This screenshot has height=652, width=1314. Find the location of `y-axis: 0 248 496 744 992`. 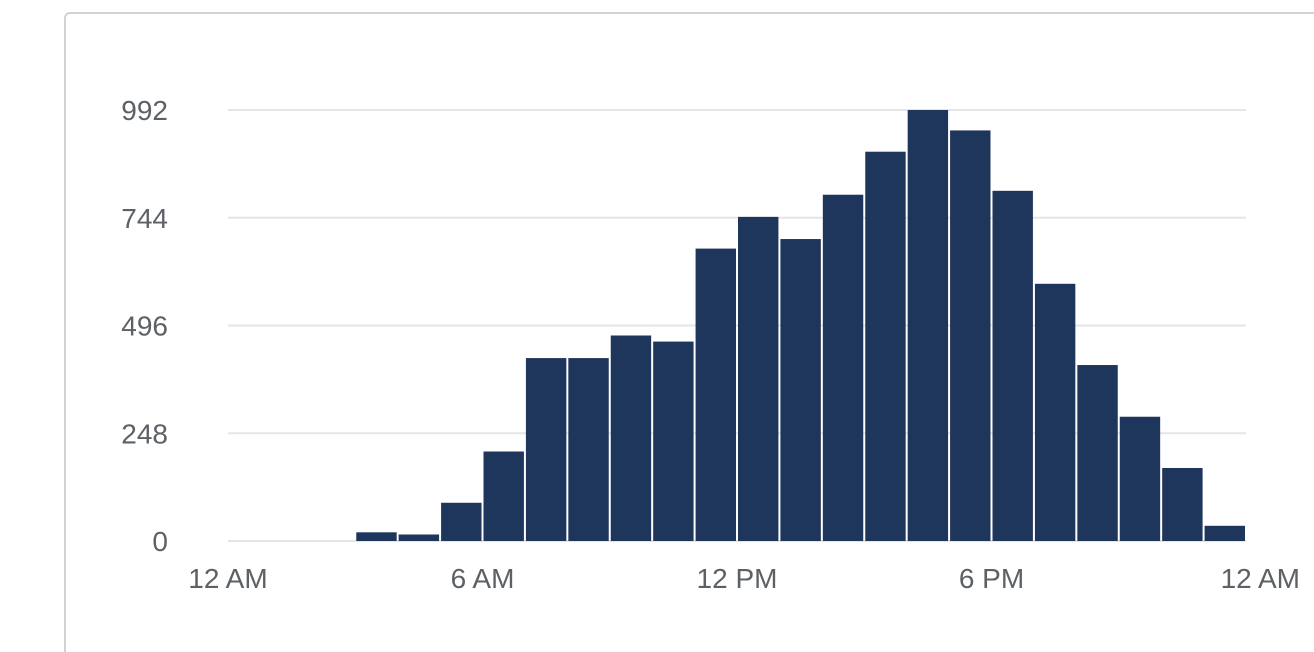

y-axis: 0 248 496 744 992 is located at coordinates (144, 326).